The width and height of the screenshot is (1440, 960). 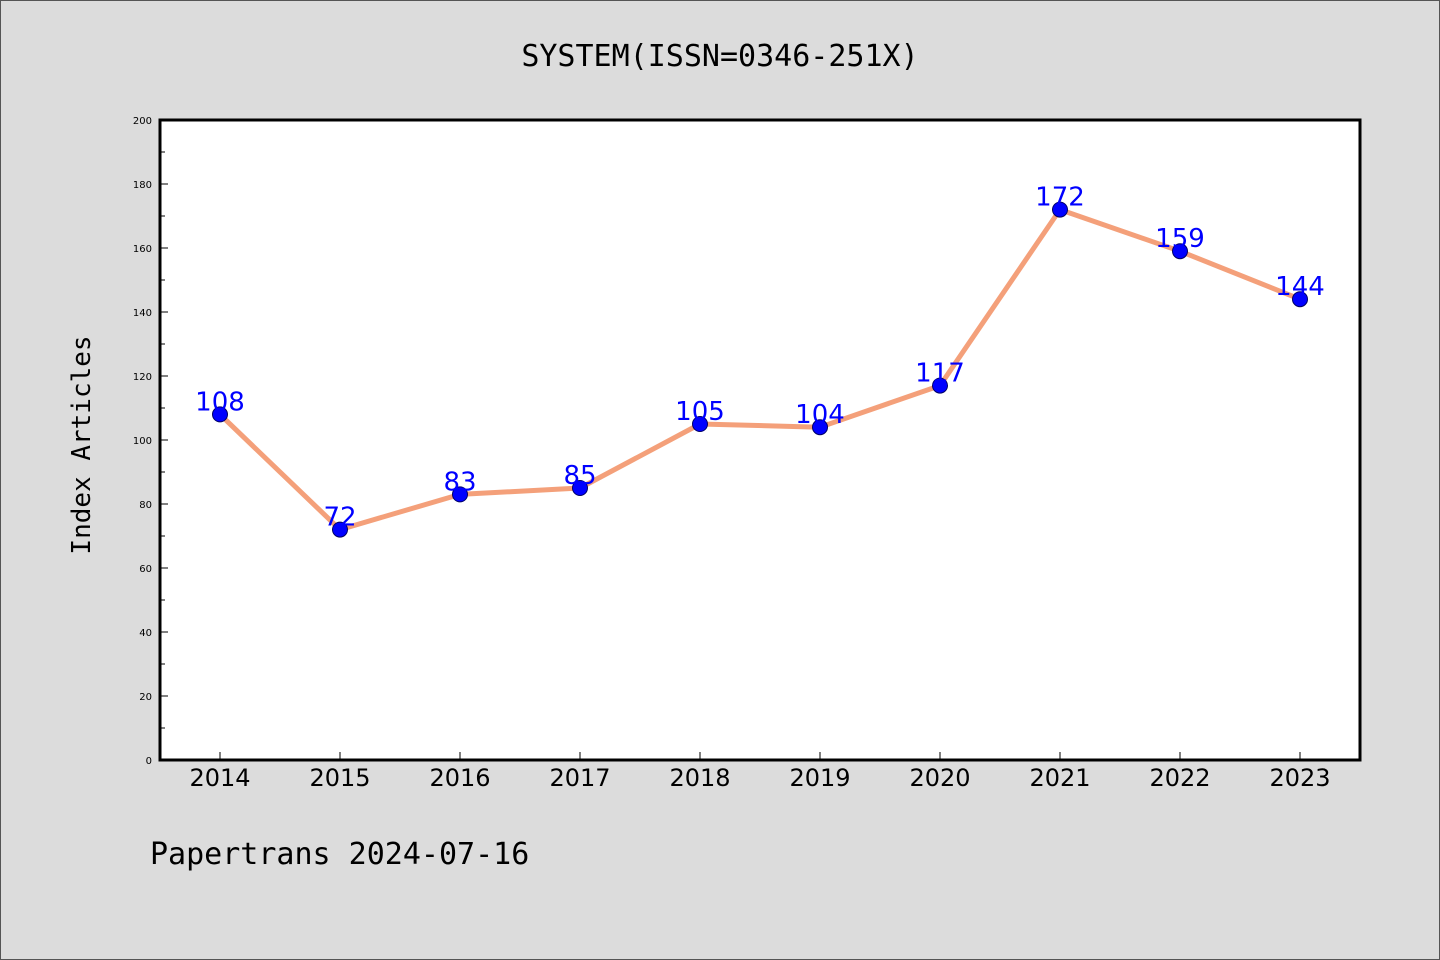 What do you see at coordinates (699, 778) in the screenshot?
I see `x-tick-label: 2018` at bounding box center [699, 778].